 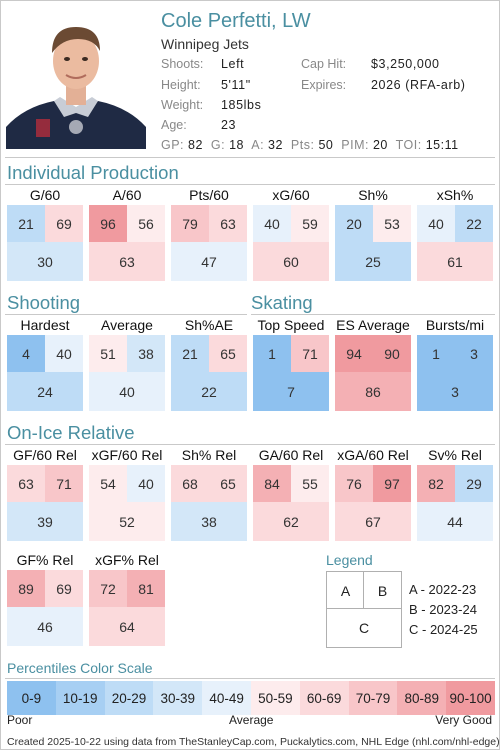 I want to click on metric-gf-60-rel-b: 71, so click(x=64, y=483).